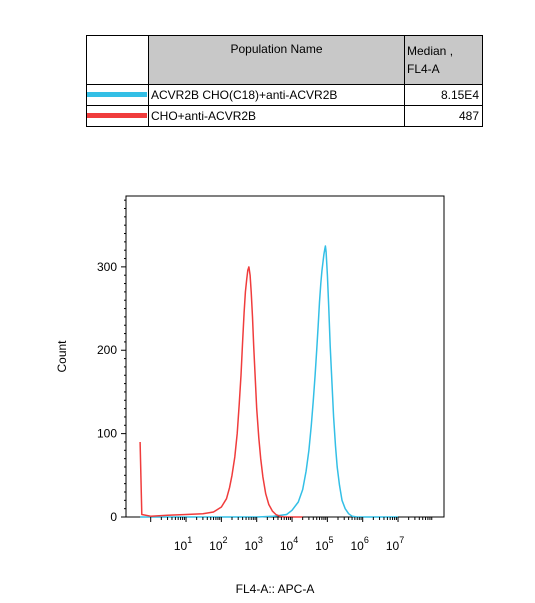 The width and height of the screenshot is (535, 603). I want to click on x-tick-label: 10⁵, so click(324, 544).